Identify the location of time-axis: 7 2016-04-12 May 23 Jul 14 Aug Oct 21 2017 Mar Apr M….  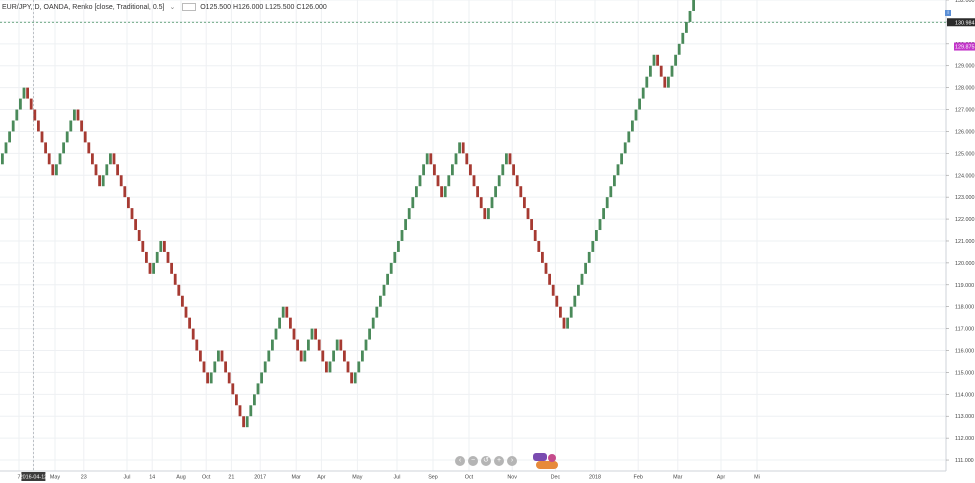
(473, 475).